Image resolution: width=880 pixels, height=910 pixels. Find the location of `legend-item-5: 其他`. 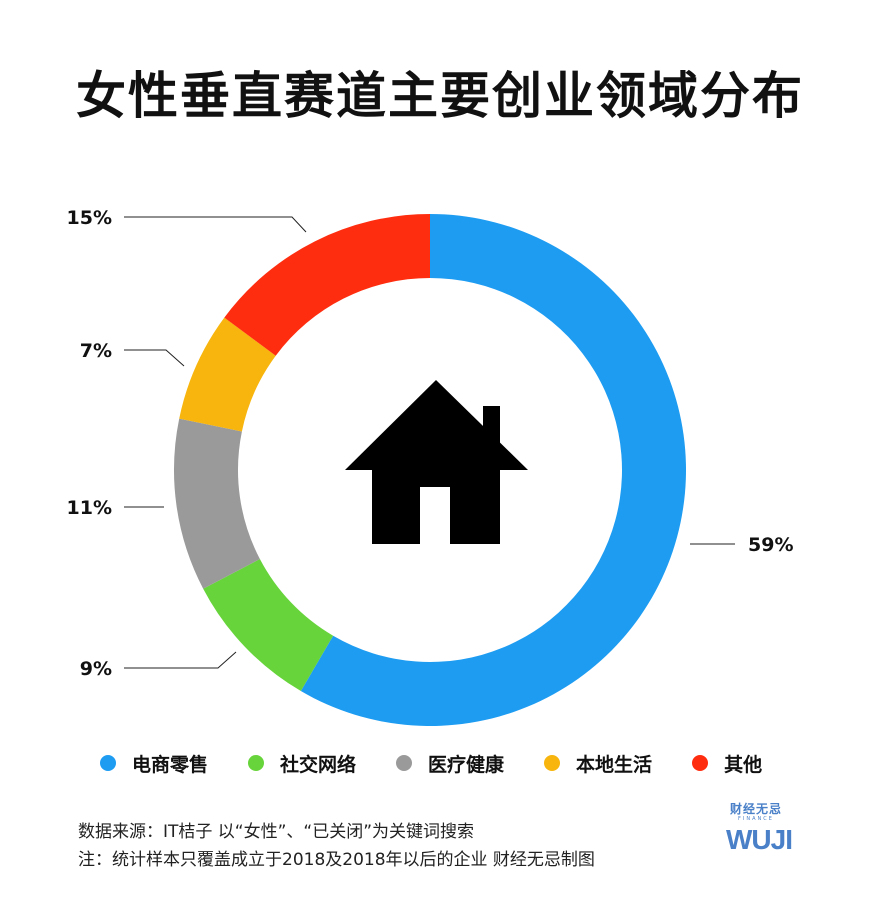

legend-item-5: 其他 is located at coordinates (727, 763).